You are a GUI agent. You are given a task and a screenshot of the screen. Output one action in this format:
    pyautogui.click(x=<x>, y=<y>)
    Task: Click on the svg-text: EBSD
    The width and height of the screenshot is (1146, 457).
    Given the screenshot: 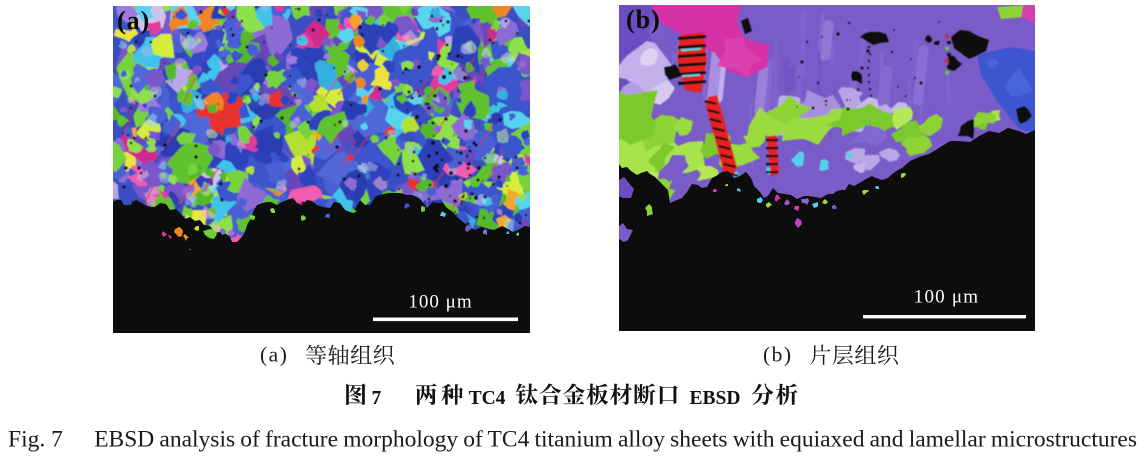 What is the action you would take?
    pyautogui.click(x=715, y=398)
    